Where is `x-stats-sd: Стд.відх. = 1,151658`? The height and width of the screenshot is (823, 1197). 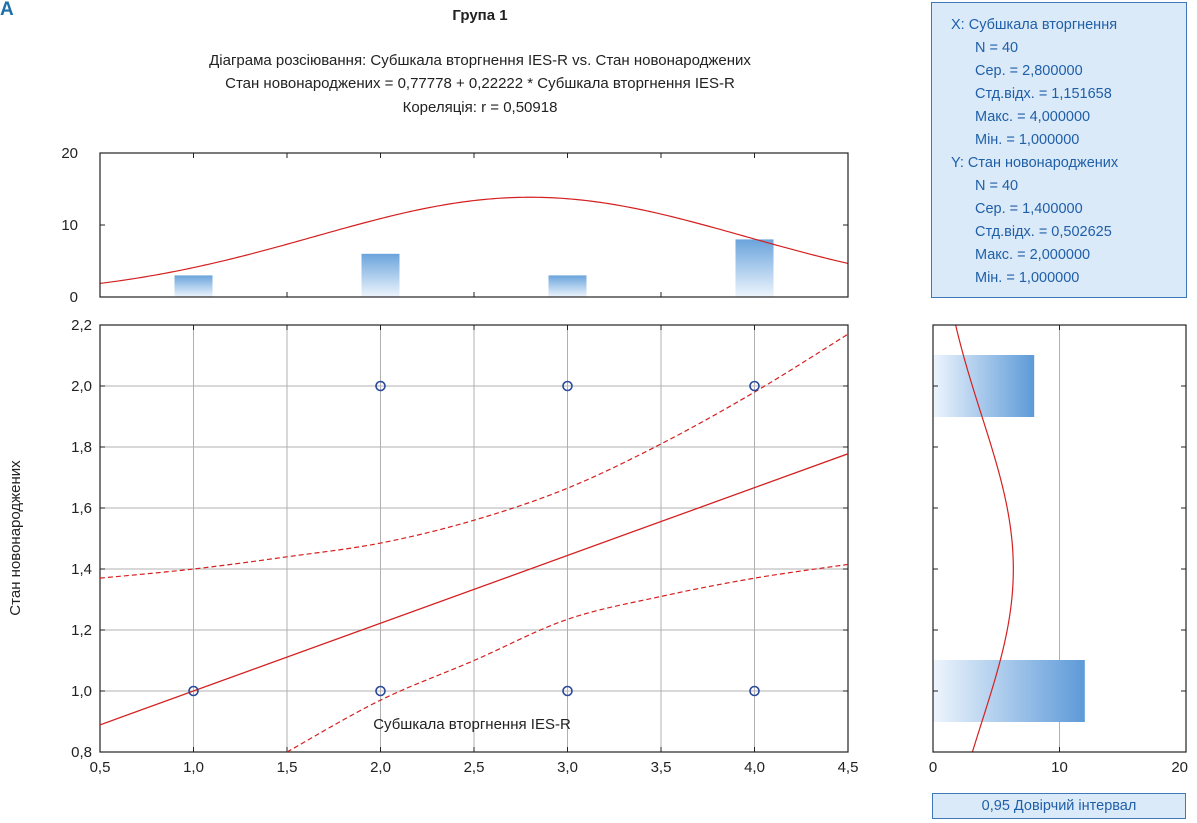
x-stats-sd: Стд.відх. = 1,151658 is located at coordinates (1043, 94).